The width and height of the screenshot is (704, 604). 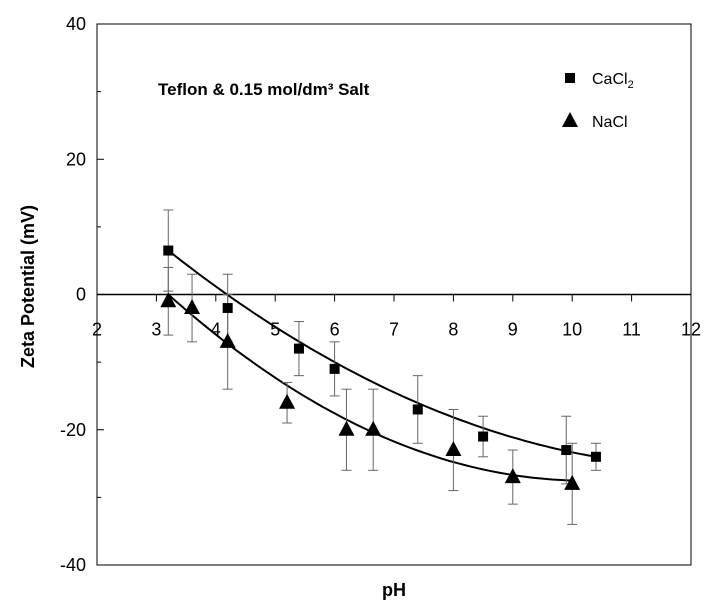 I want to click on legend-marker-nacl, so click(x=570, y=119).